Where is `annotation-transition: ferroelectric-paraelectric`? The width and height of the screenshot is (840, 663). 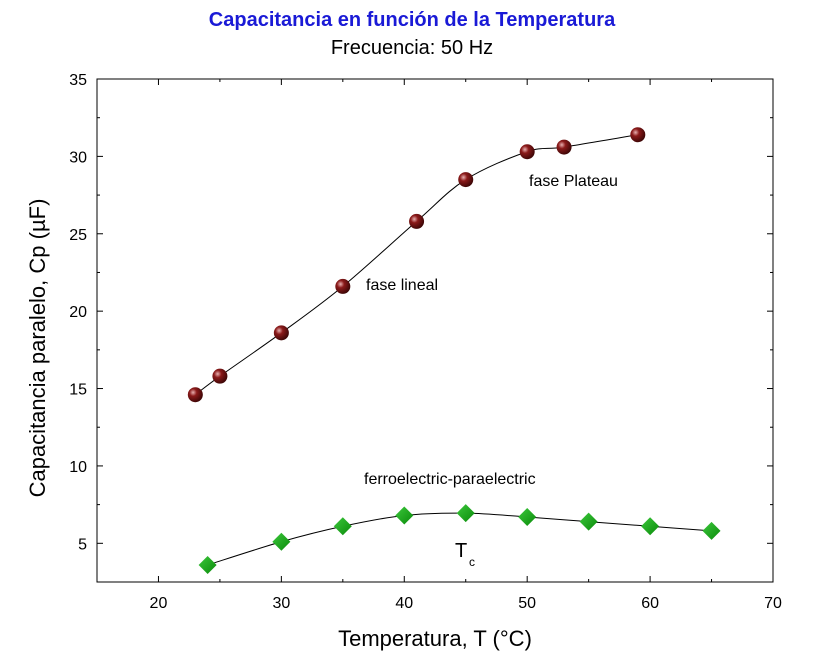 annotation-transition: ferroelectric-paraelectric is located at coordinates (450, 479).